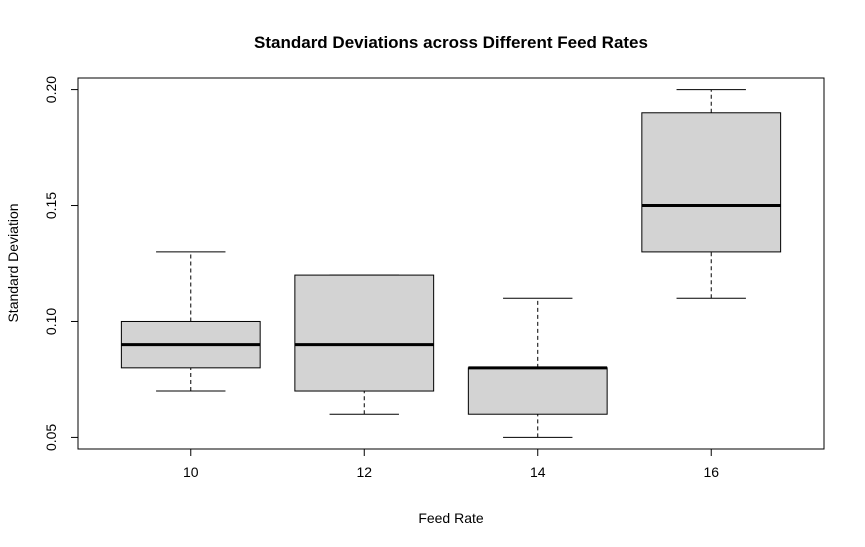 This screenshot has width=865, height=547. Describe the element at coordinates (711, 472) in the screenshot. I see `x-tick-label: 16` at that location.